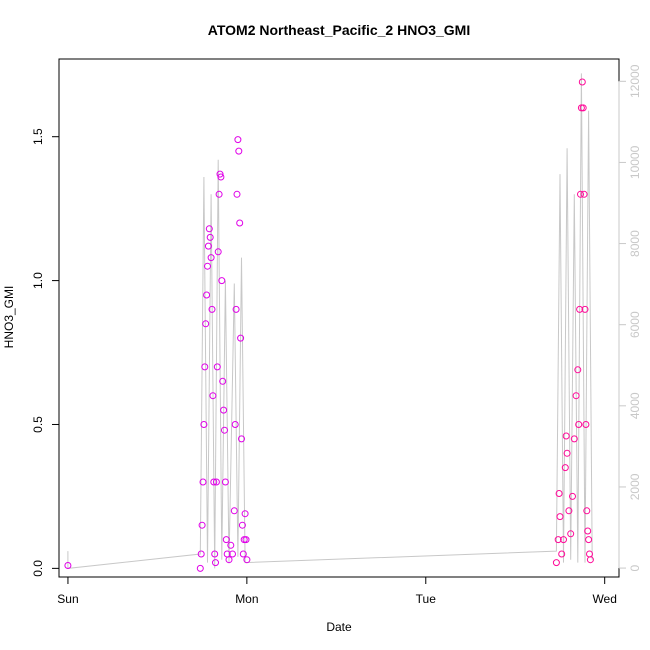 This screenshot has height=650, width=650. I want to click on x-axis-label: Date, so click(339, 627).